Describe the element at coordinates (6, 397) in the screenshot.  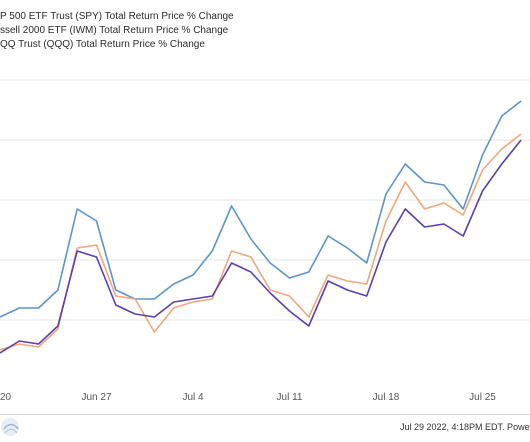
I see `x-tick-label-0: 20` at that location.